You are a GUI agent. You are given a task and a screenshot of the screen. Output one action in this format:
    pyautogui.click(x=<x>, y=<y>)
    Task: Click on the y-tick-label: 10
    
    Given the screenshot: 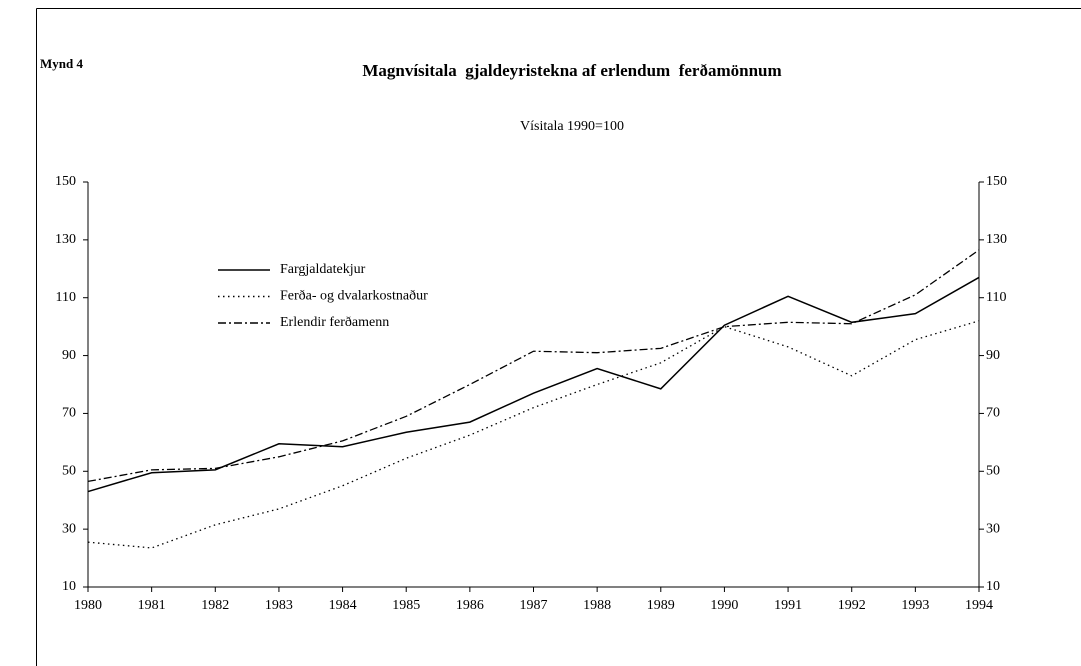 What is the action you would take?
    pyautogui.click(x=69, y=586)
    